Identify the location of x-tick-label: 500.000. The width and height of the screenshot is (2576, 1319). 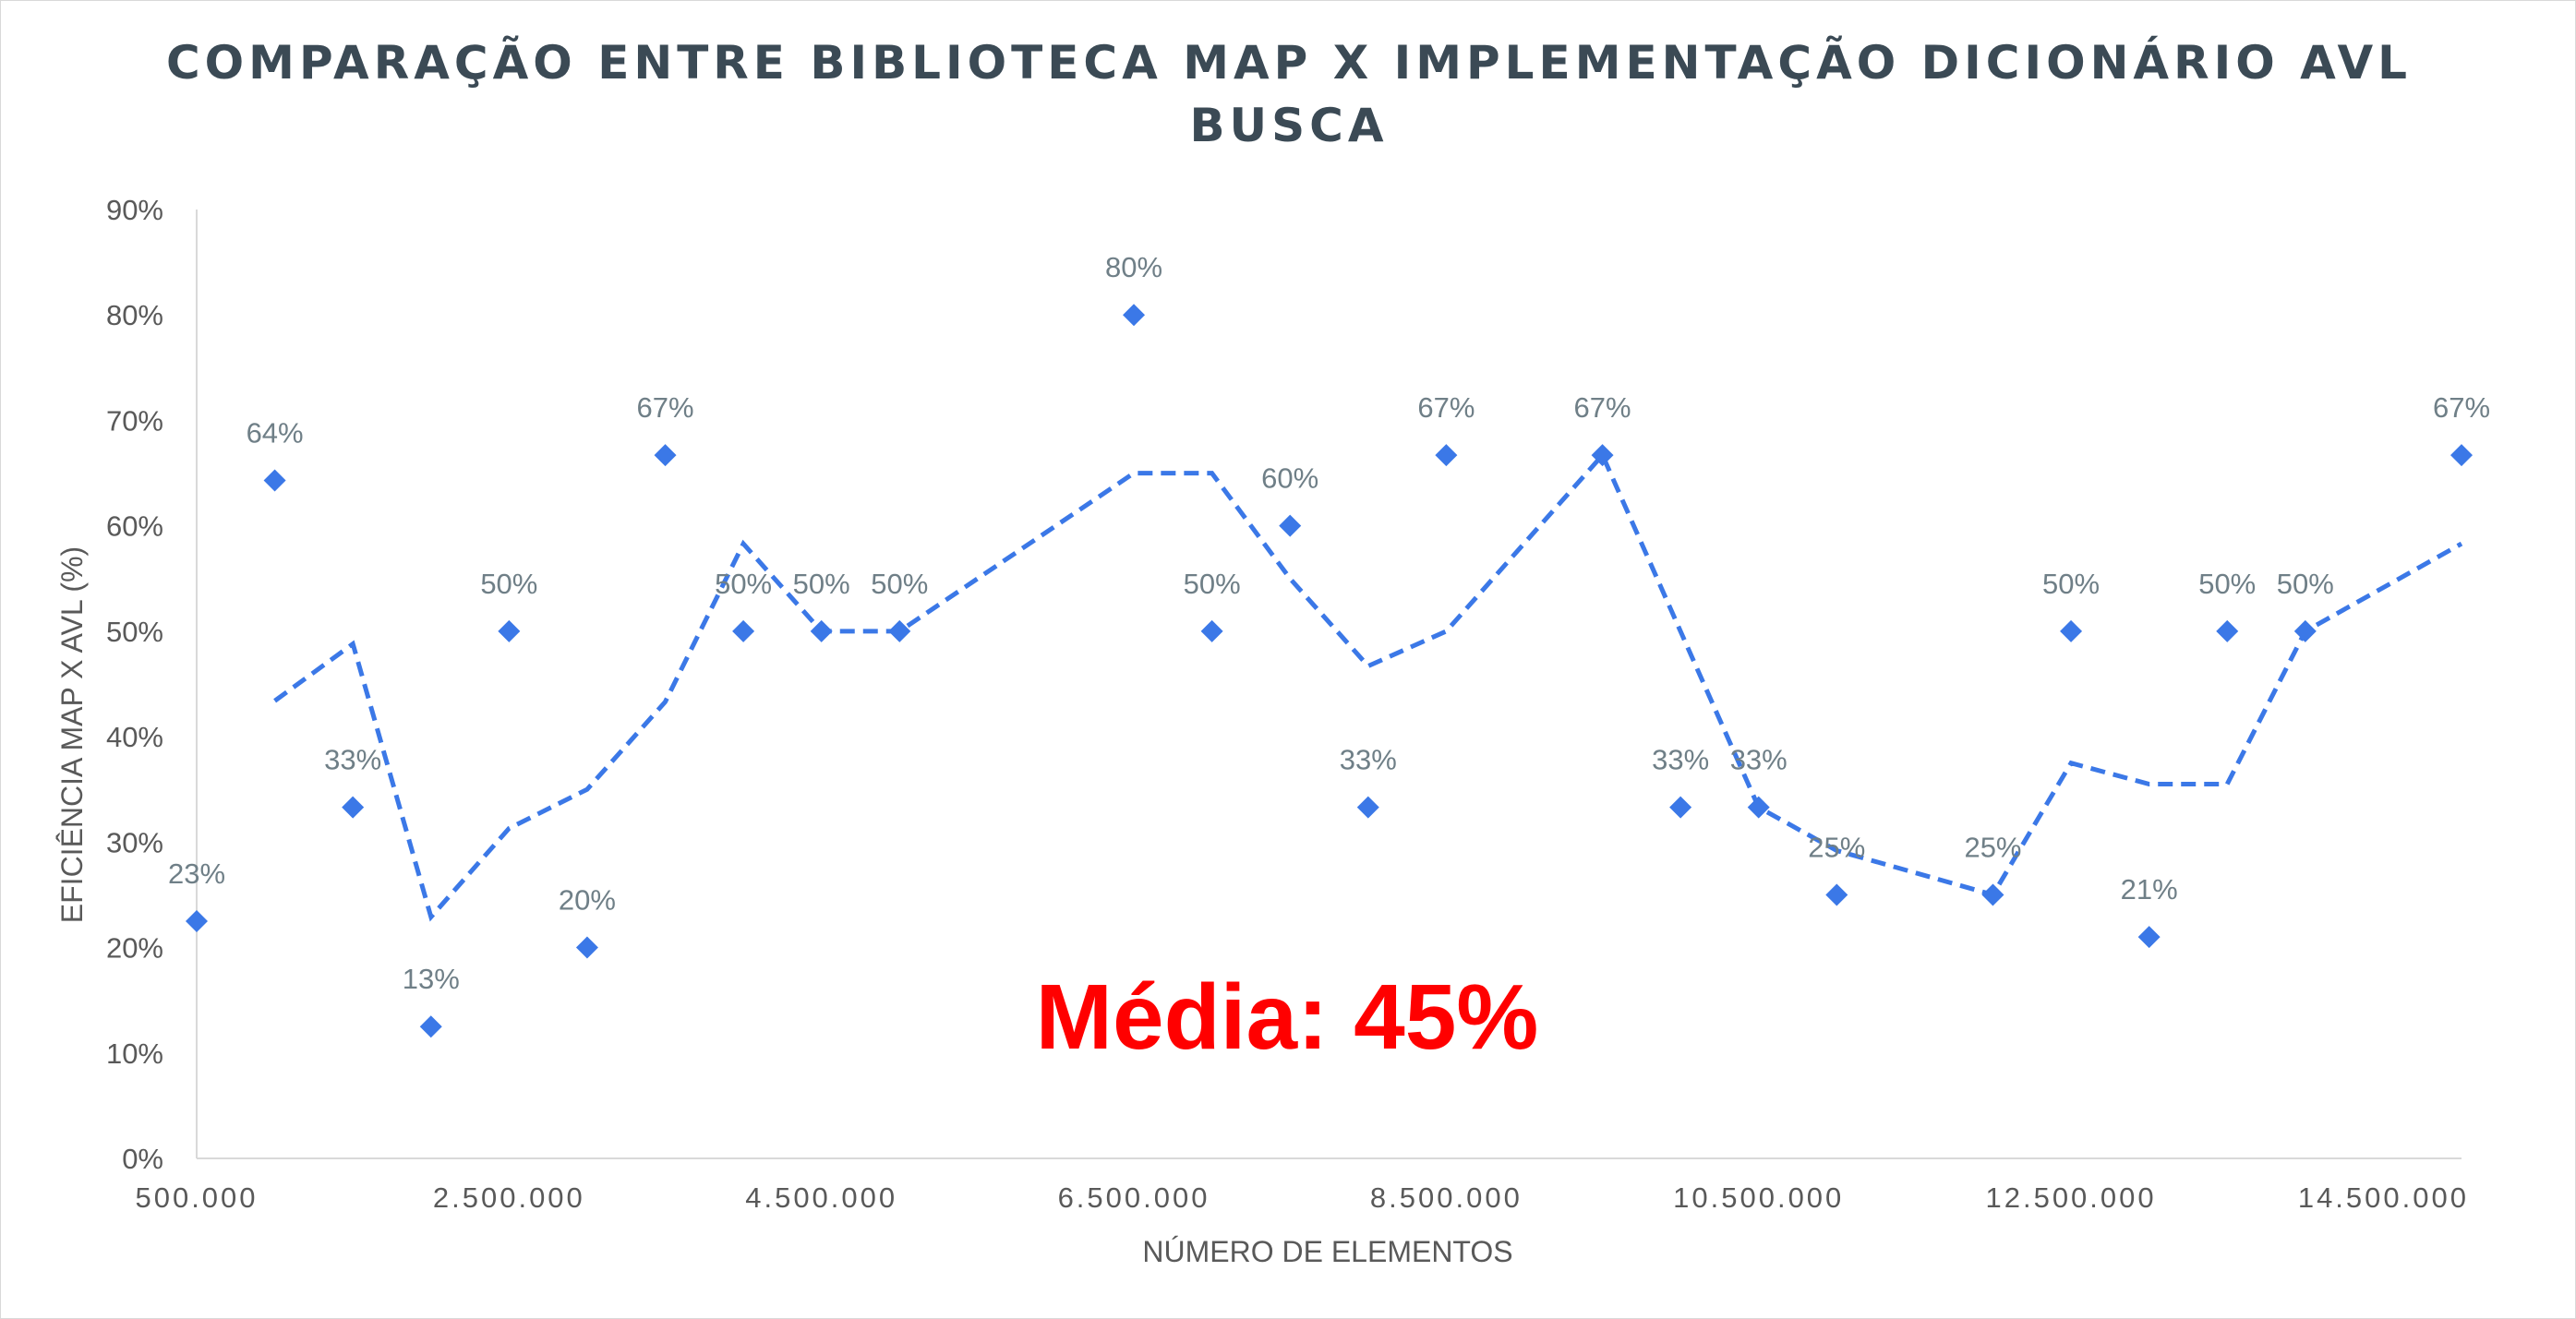
(196, 1198).